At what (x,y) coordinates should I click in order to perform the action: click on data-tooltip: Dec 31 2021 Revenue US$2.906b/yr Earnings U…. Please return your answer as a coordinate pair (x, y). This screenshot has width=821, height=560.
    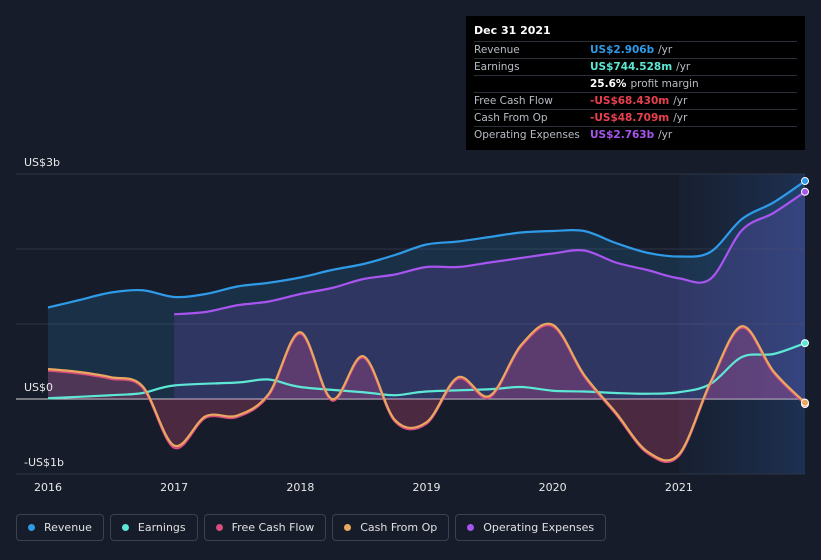
    Looking at the image, I should click on (635, 83).